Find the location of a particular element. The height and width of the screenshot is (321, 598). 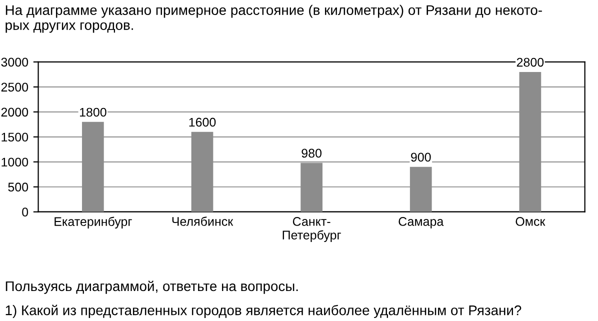

x-tick-label: Екатеринбург is located at coordinates (93, 222).